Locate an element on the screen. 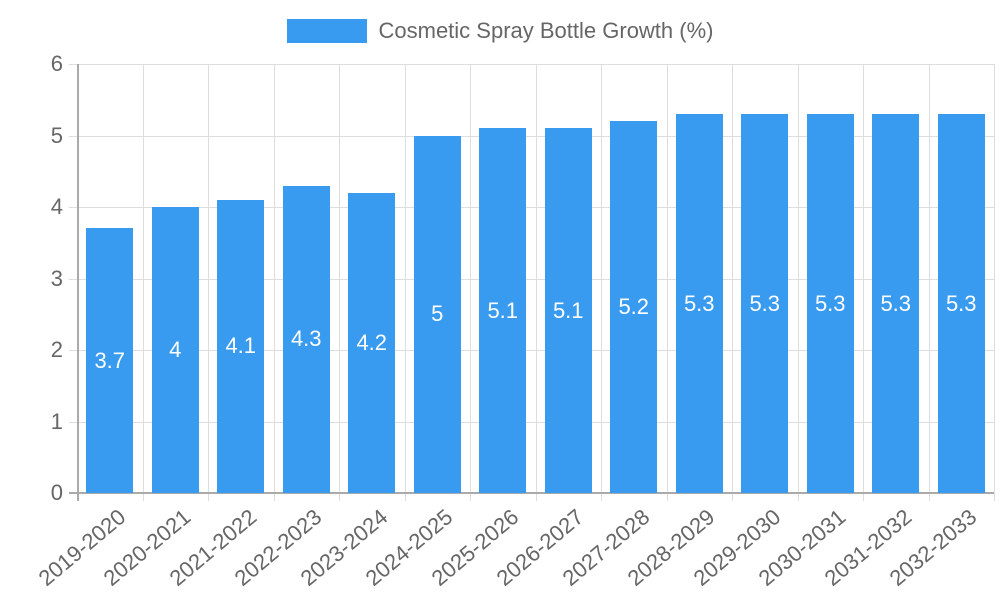 The image size is (1000, 600). y-tick-label: 0 is located at coordinates (56, 492).